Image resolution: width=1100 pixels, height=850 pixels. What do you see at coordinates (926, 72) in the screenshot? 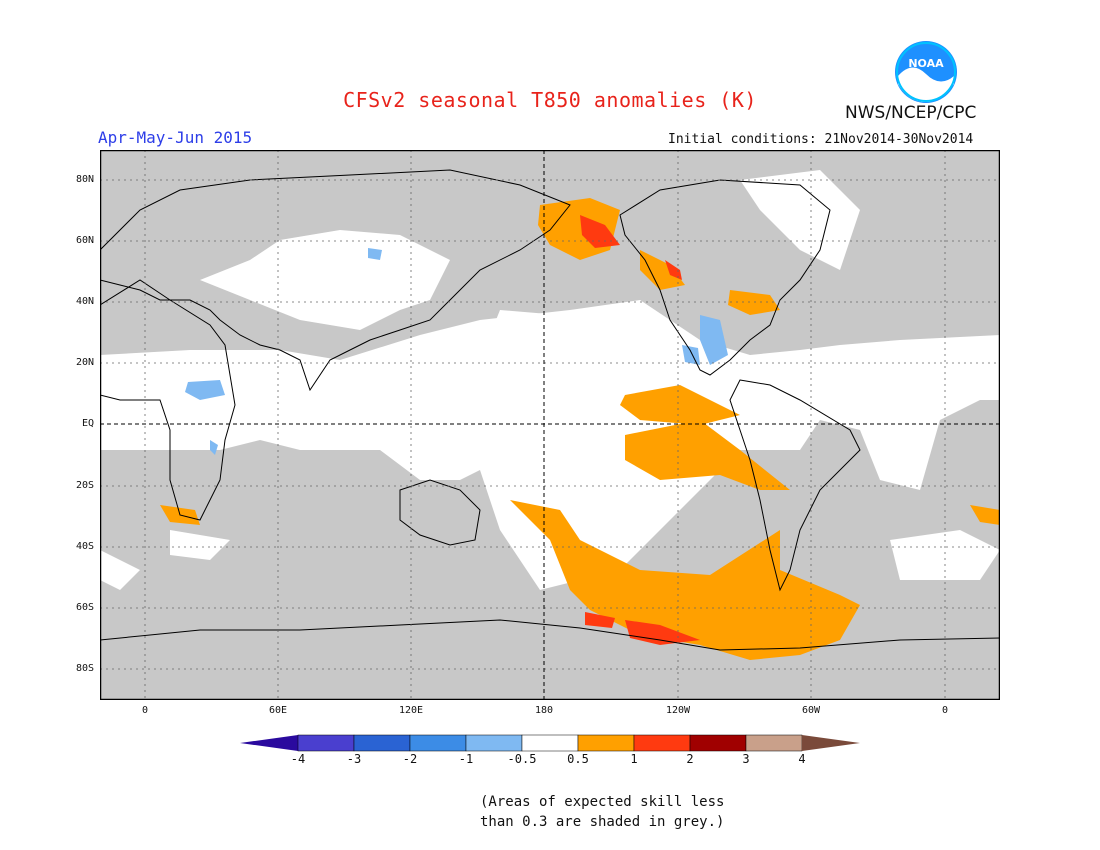
I see `noaa-logo: NOAA` at bounding box center [926, 72].